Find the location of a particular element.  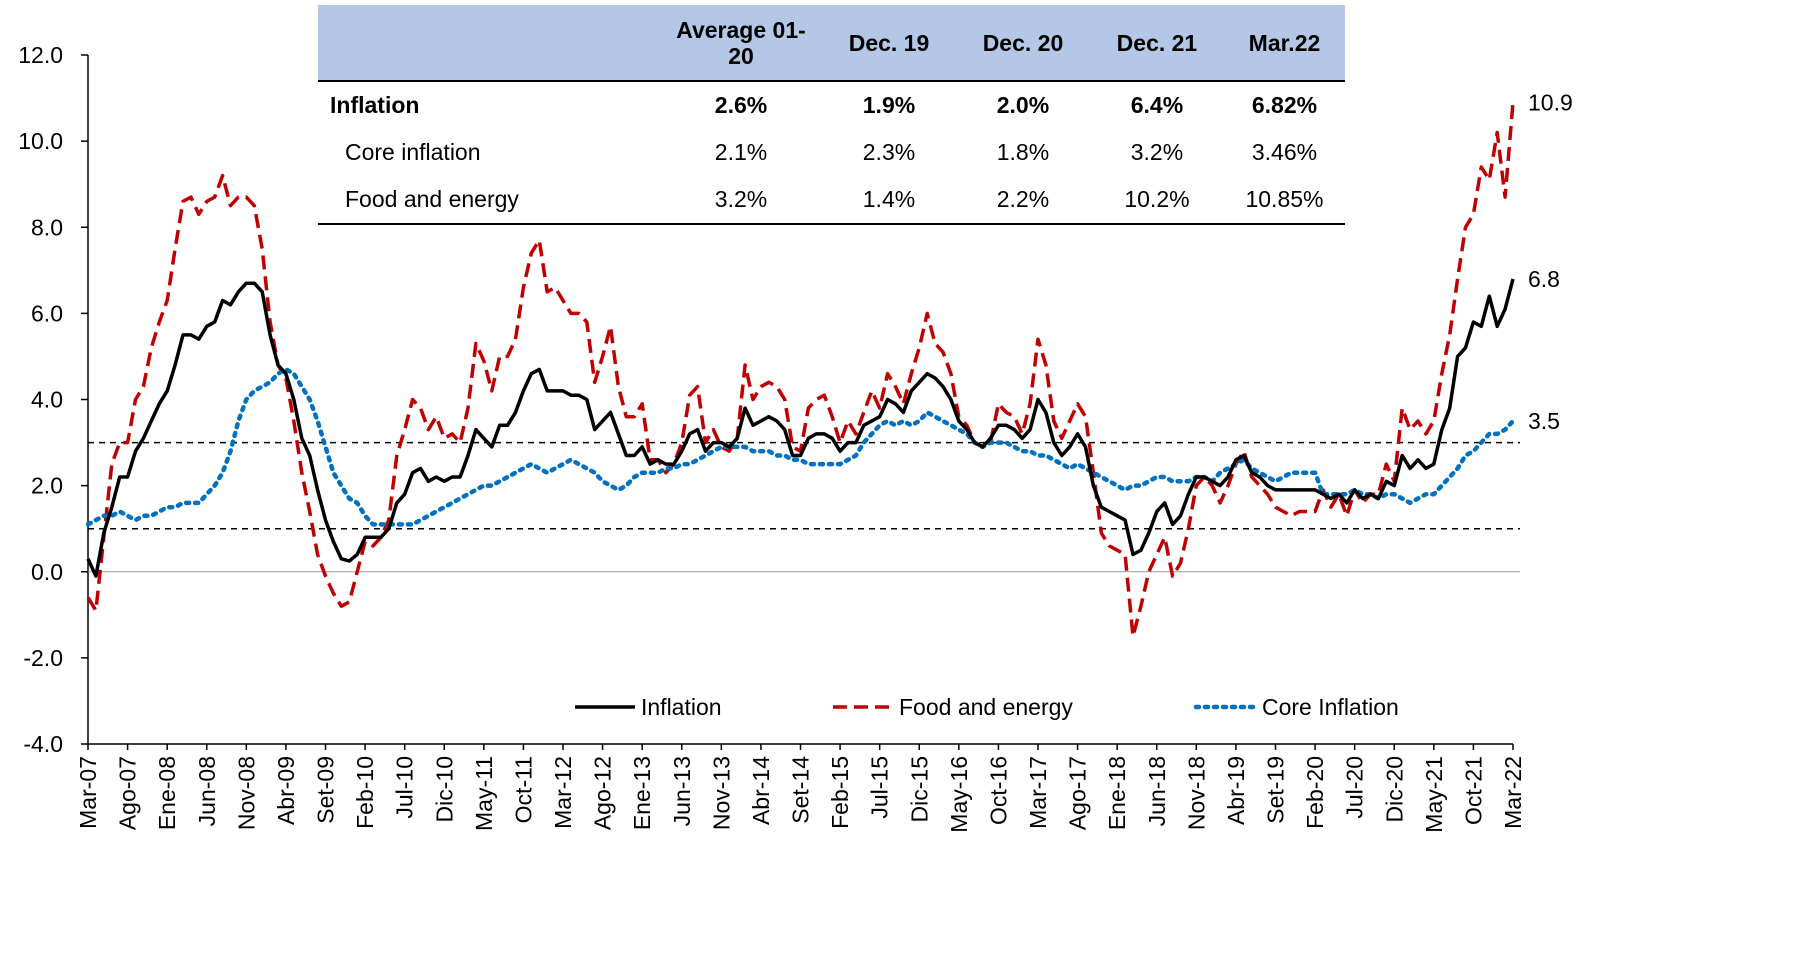

series-line is located at coordinates (800, 447).